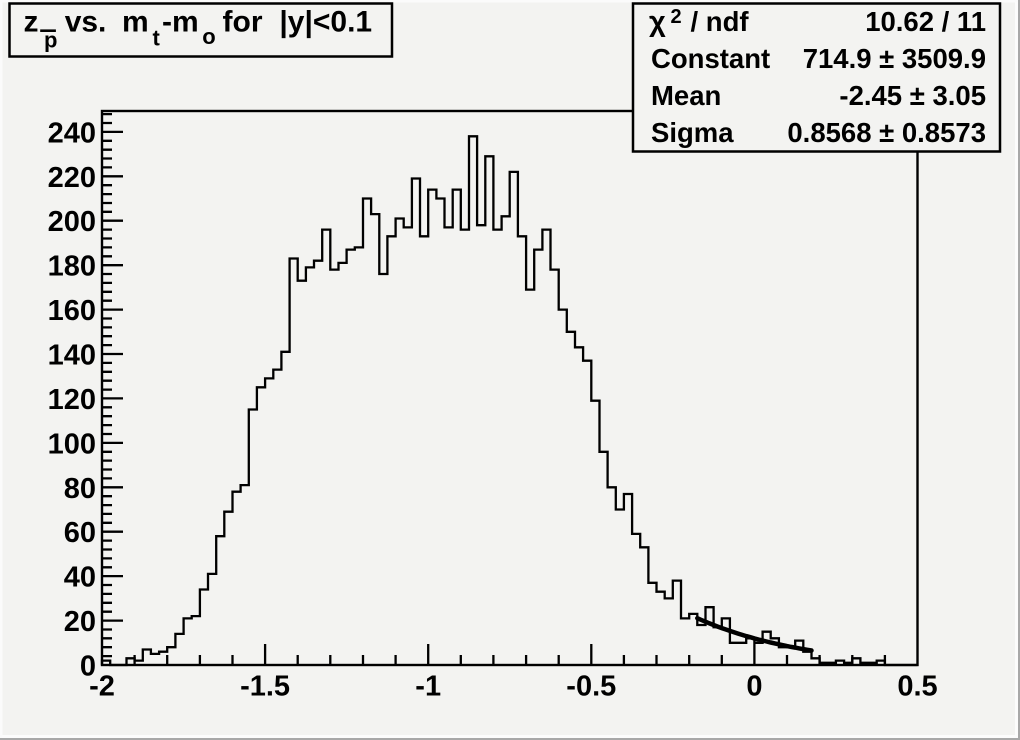 The width and height of the screenshot is (1020, 740). What do you see at coordinates (208, 36) in the screenshot?
I see `svg-text: o` at bounding box center [208, 36].